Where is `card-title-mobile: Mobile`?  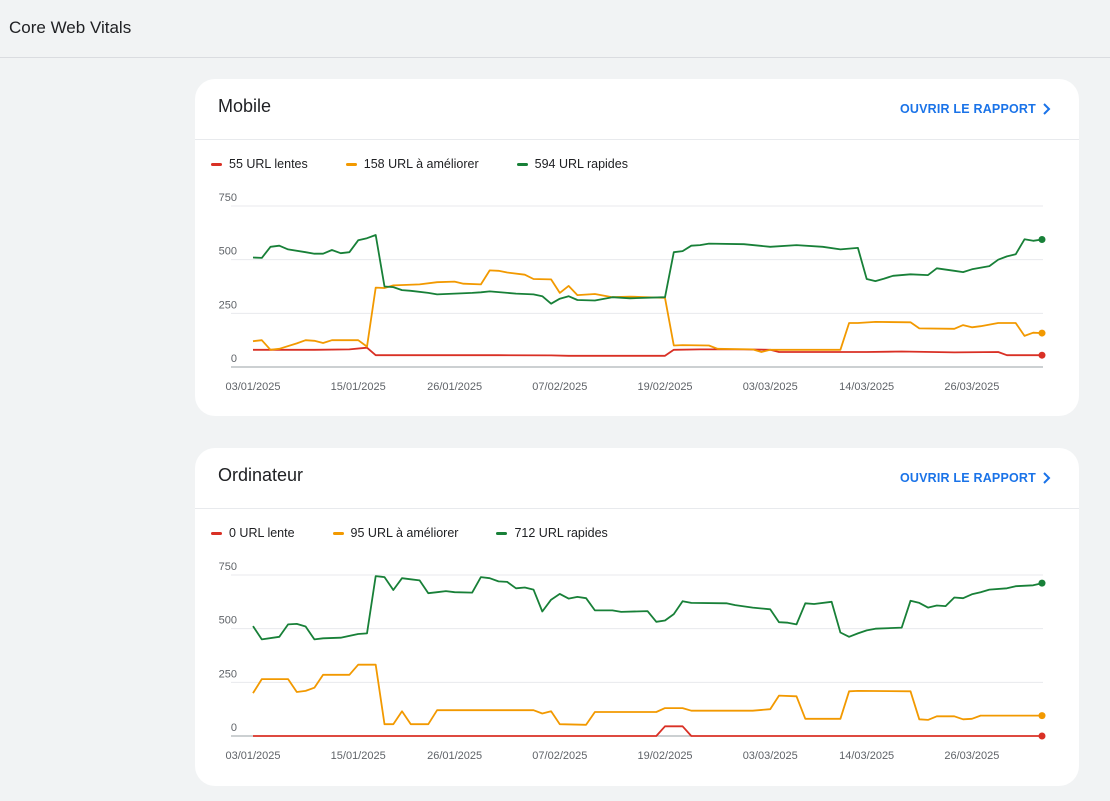 card-title-mobile: Mobile is located at coordinates (245, 106).